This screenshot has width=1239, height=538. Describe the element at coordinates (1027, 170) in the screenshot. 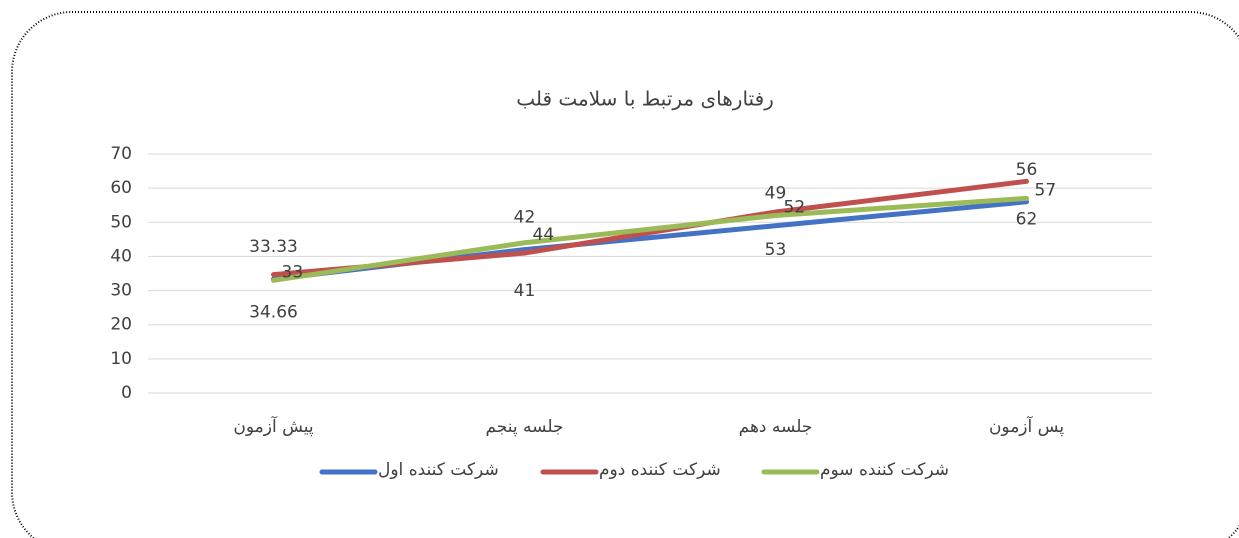

I see `data-label: 56` at that location.